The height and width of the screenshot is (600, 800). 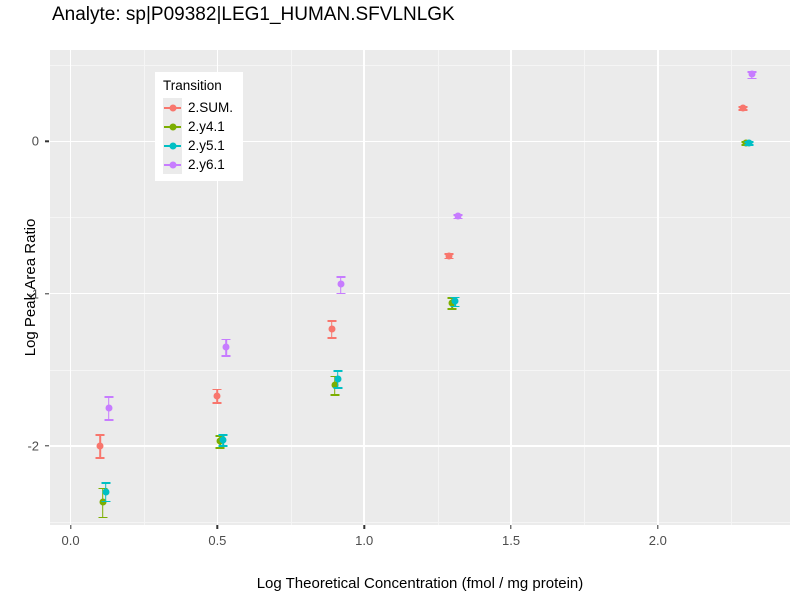 What do you see at coordinates (33, 446) in the screenshot?
I see `y-axis-tick-label: -2` at bounding box center [33, 446].